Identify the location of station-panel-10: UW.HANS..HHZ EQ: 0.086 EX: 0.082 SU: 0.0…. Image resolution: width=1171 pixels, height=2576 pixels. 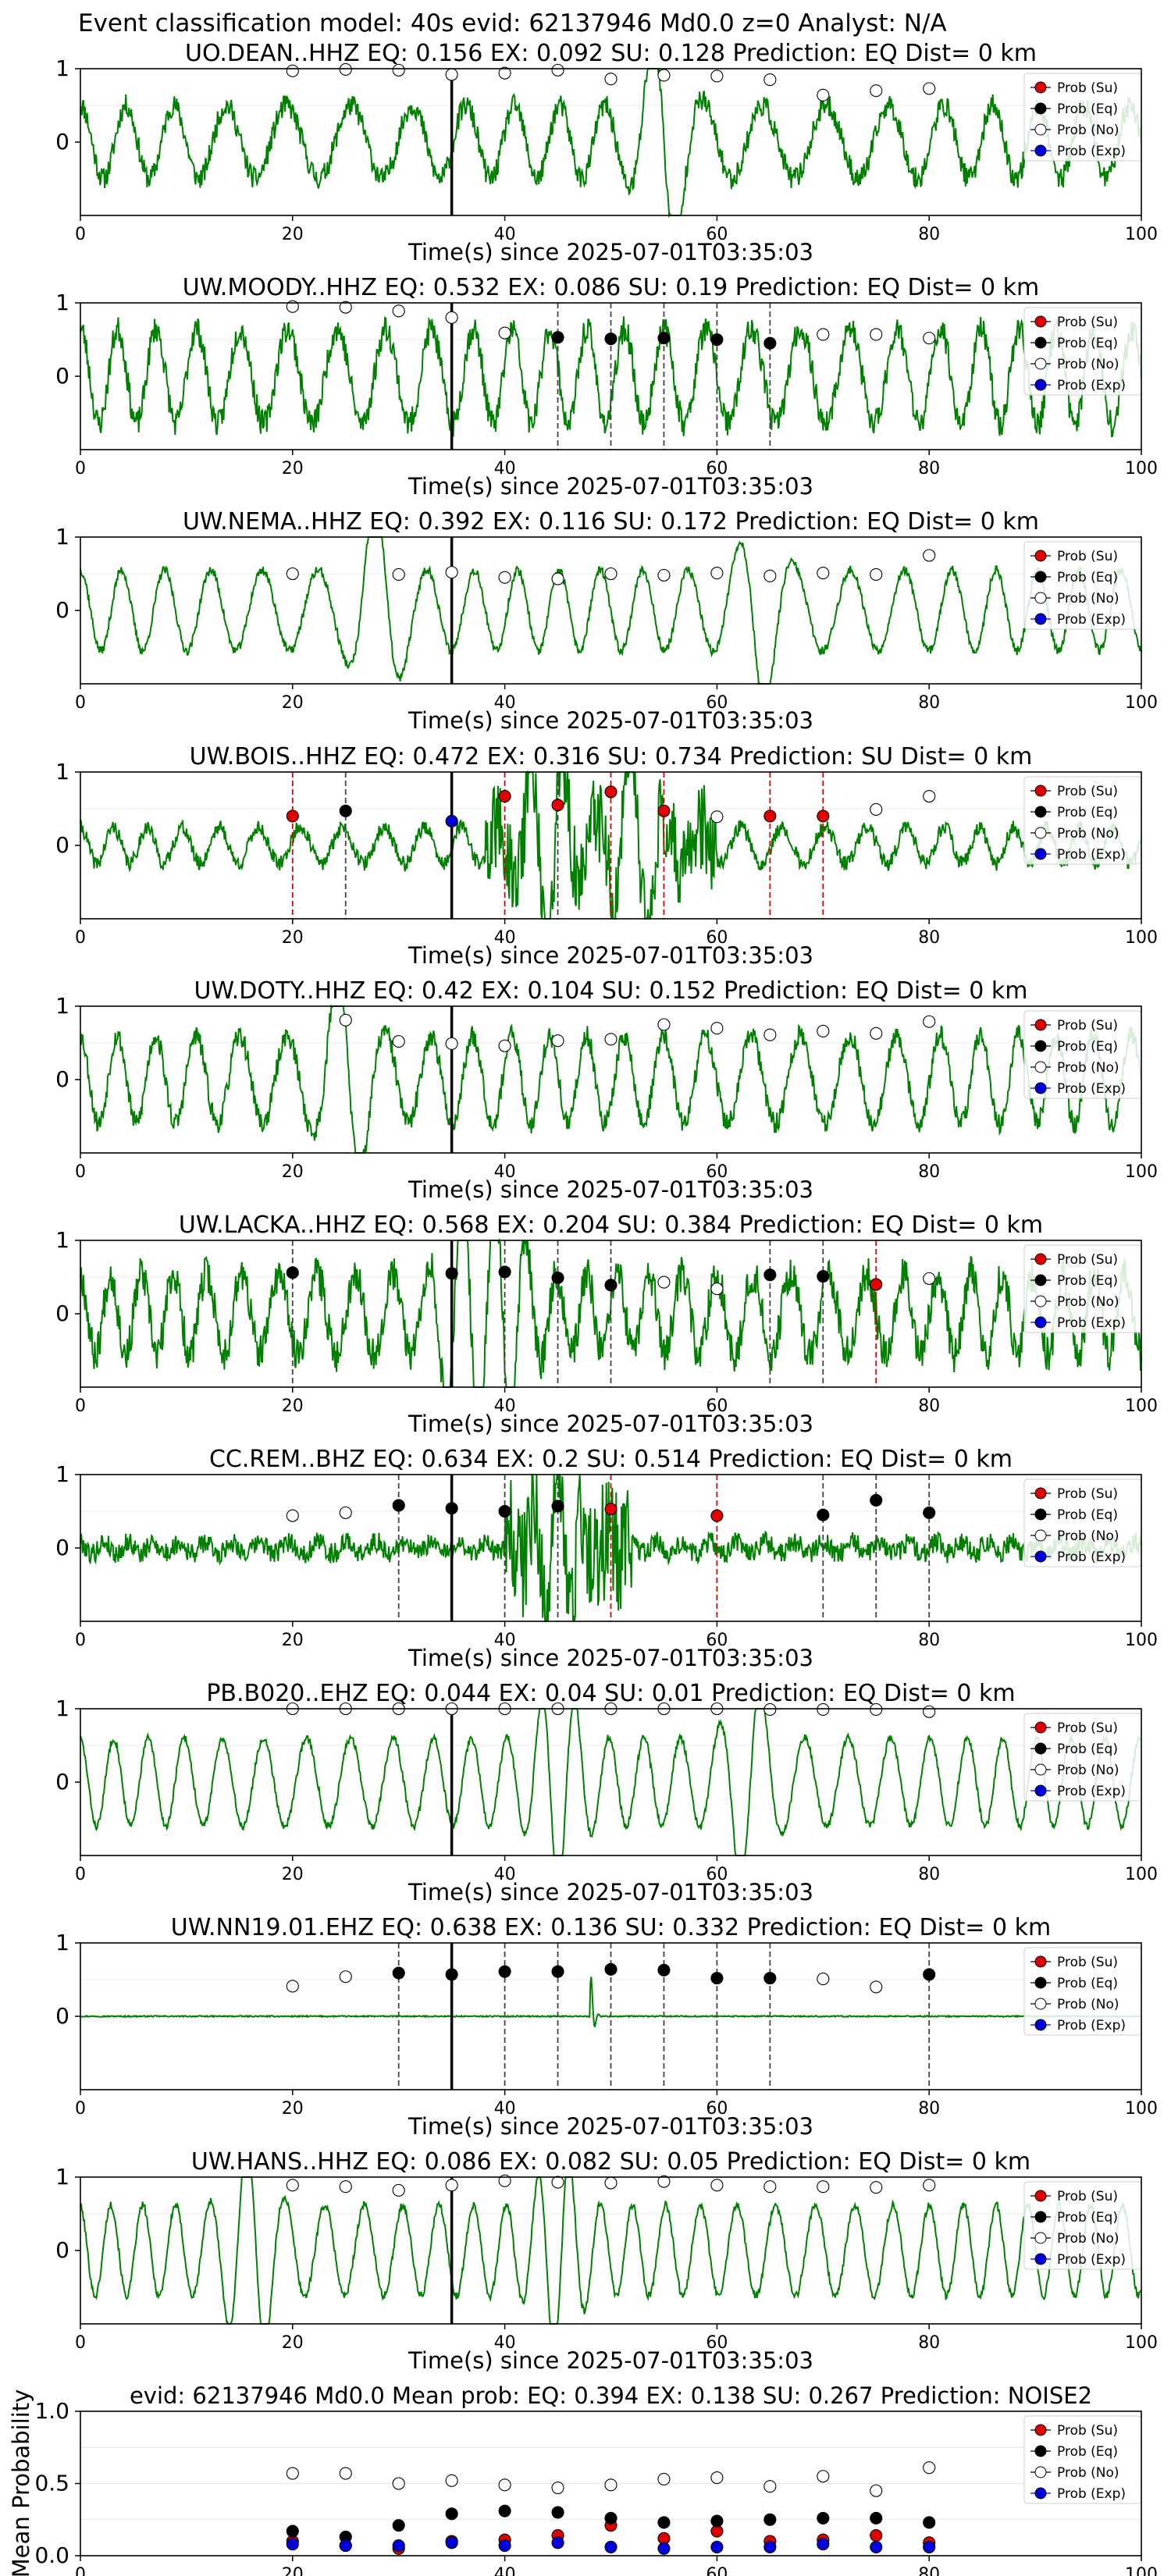
(606, 2261).